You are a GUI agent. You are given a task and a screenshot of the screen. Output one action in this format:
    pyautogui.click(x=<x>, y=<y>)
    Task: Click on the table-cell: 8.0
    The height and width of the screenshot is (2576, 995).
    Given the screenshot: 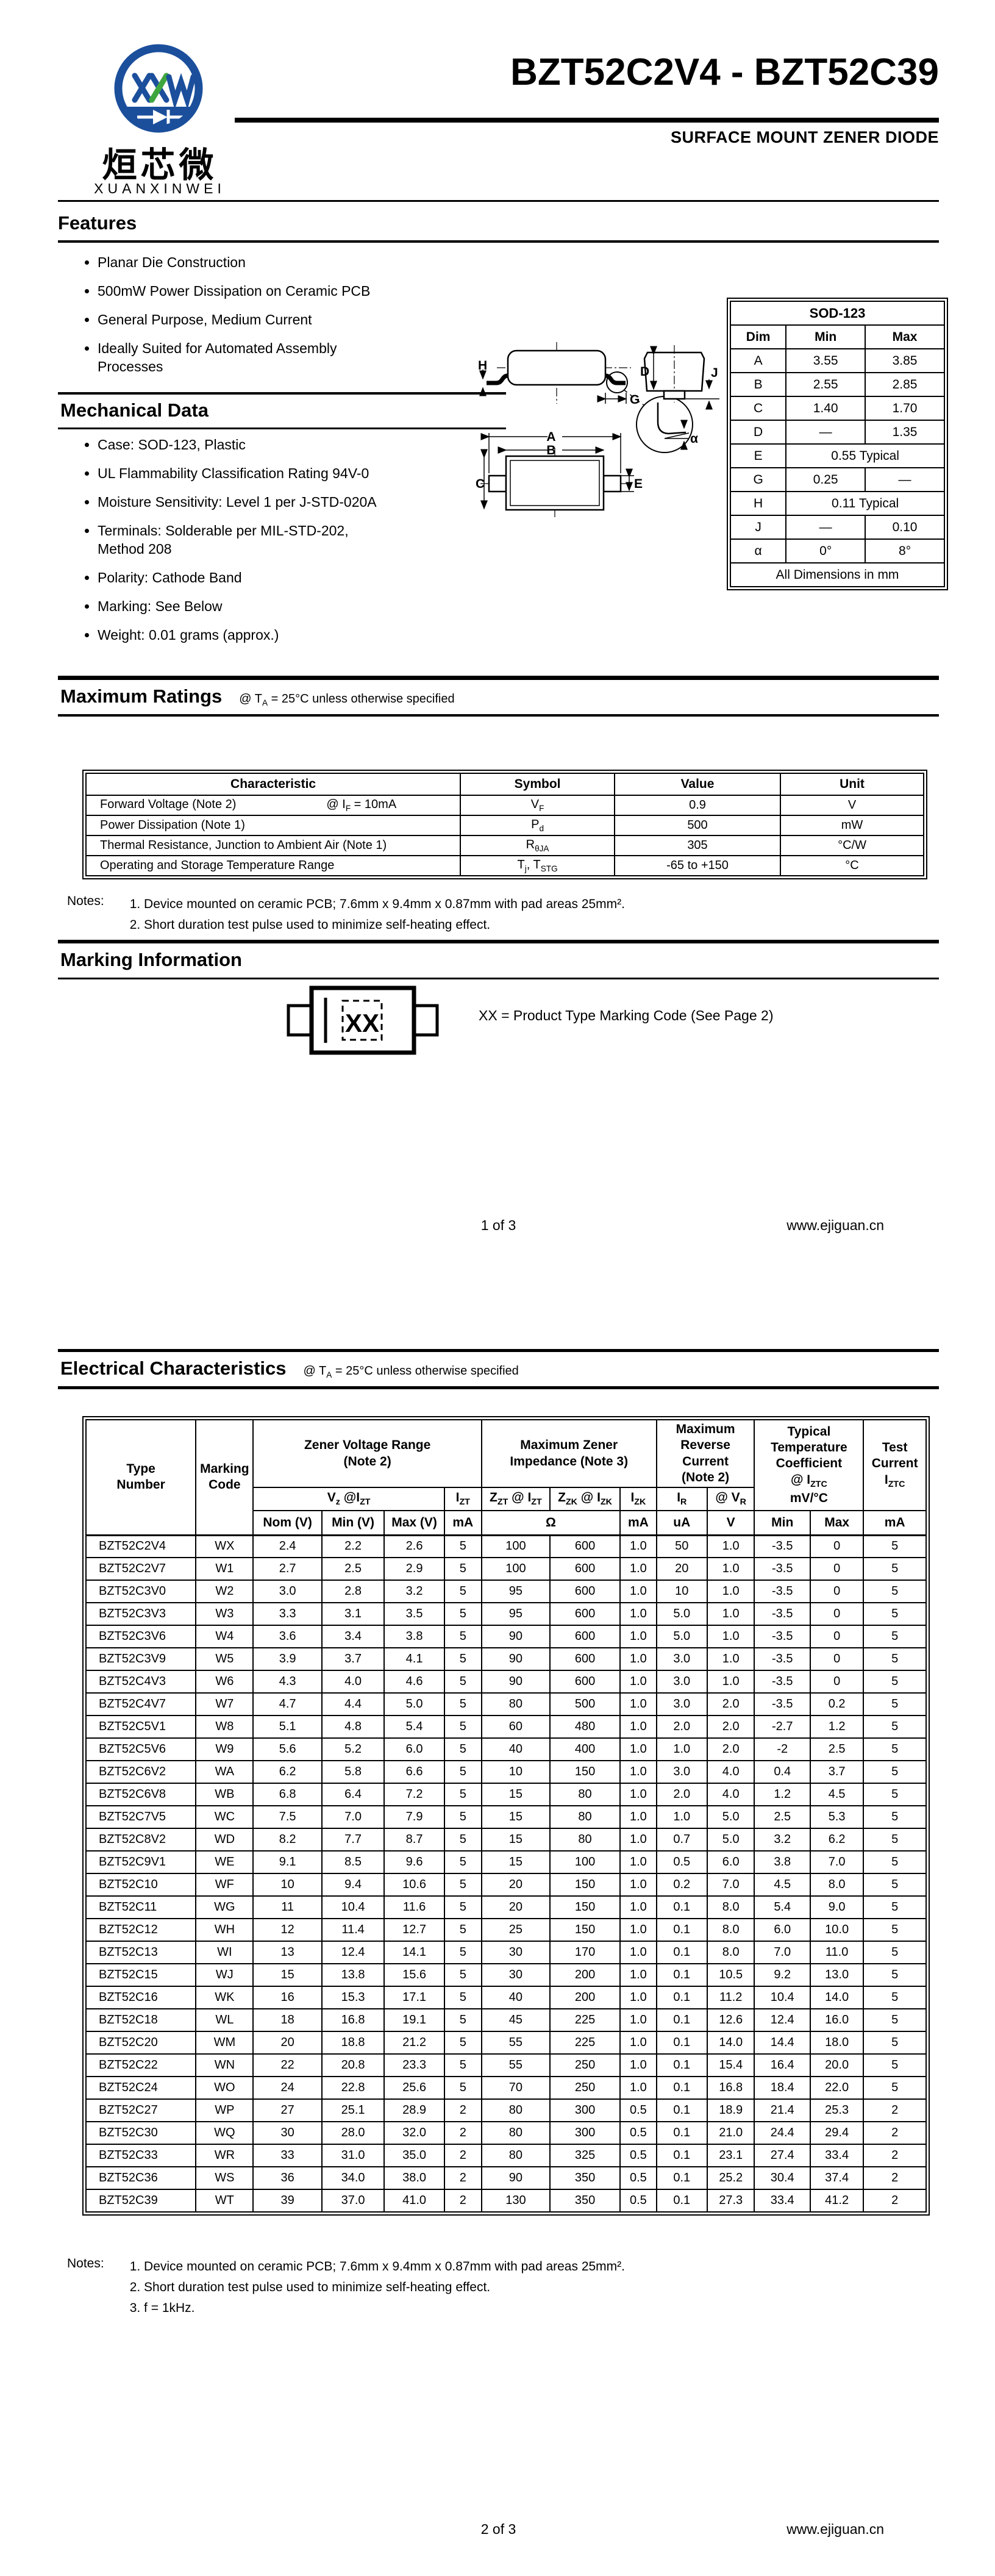 What is the action you would take?
    pyautogui.click(x=731, y=1907)
    